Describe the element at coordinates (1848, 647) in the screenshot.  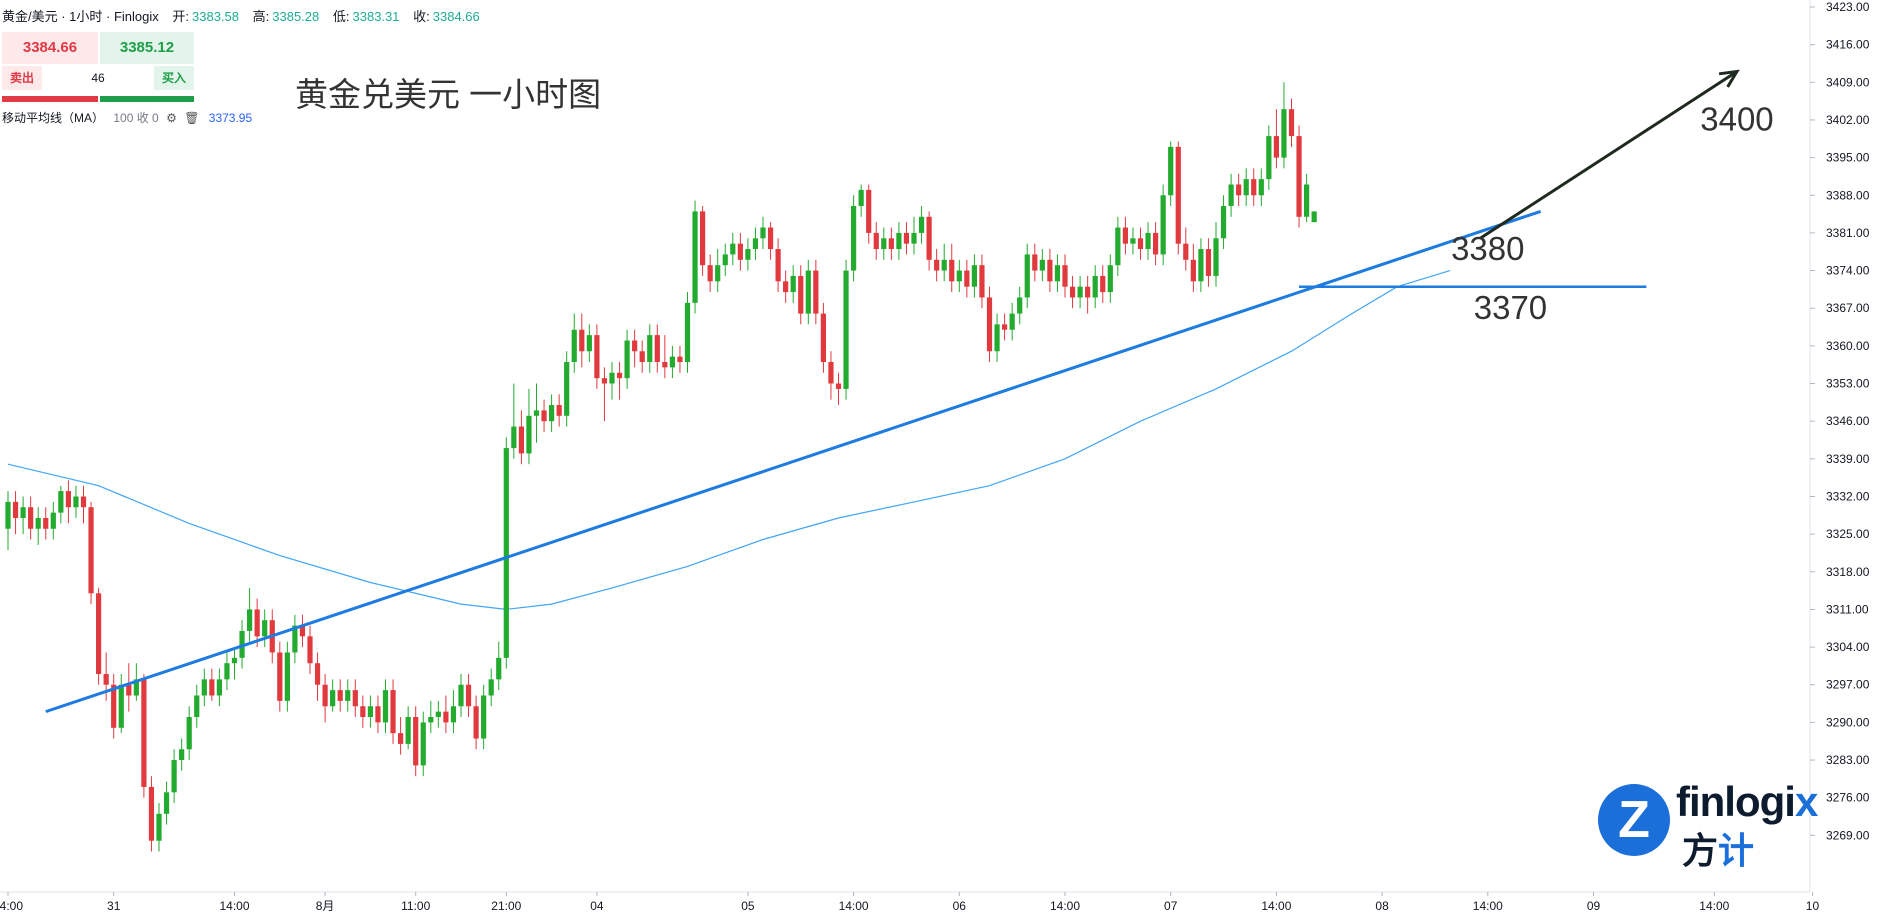
I see `y-tick-label: 3304.00` at that location.